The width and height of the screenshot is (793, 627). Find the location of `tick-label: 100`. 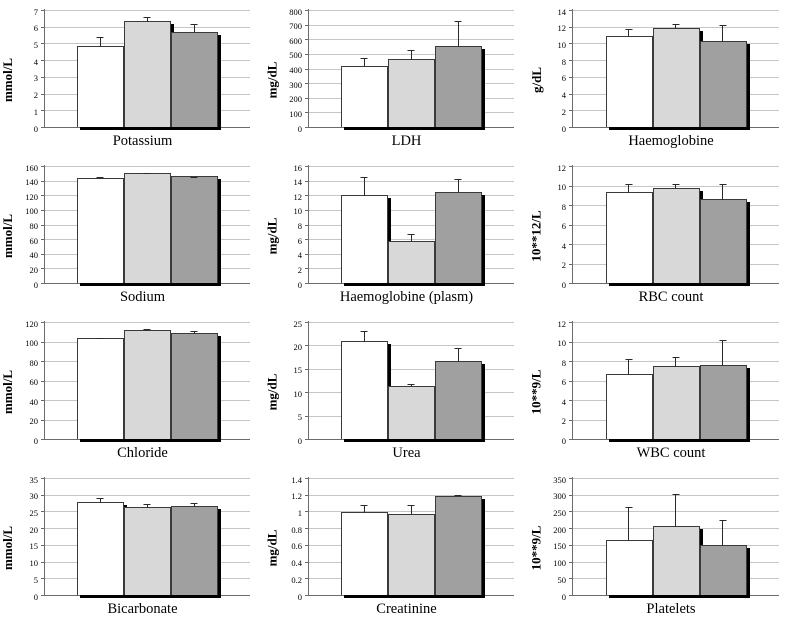

tick-label: 100 is located at coordinates (31, 343).